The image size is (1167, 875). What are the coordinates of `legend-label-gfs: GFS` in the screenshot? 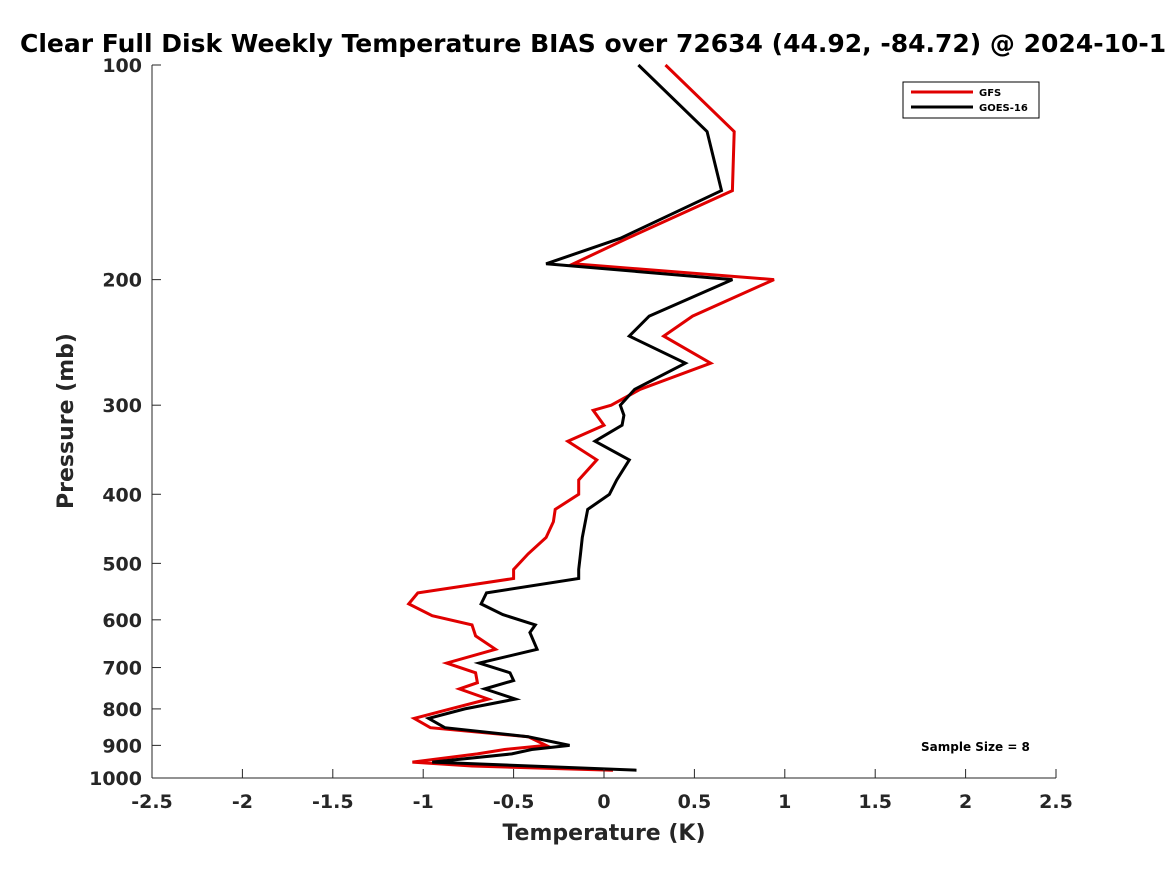 It's located at (990, 93).